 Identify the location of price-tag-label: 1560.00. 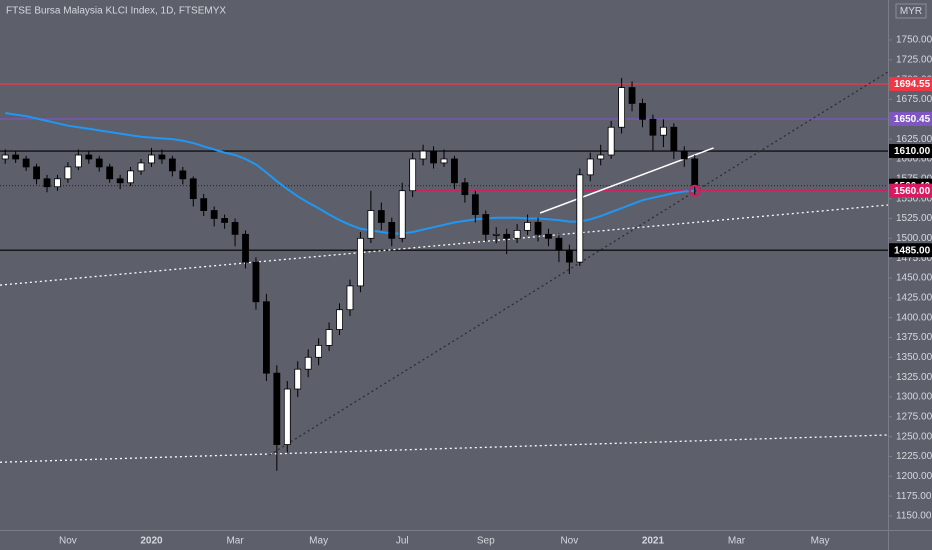
(912, 191).